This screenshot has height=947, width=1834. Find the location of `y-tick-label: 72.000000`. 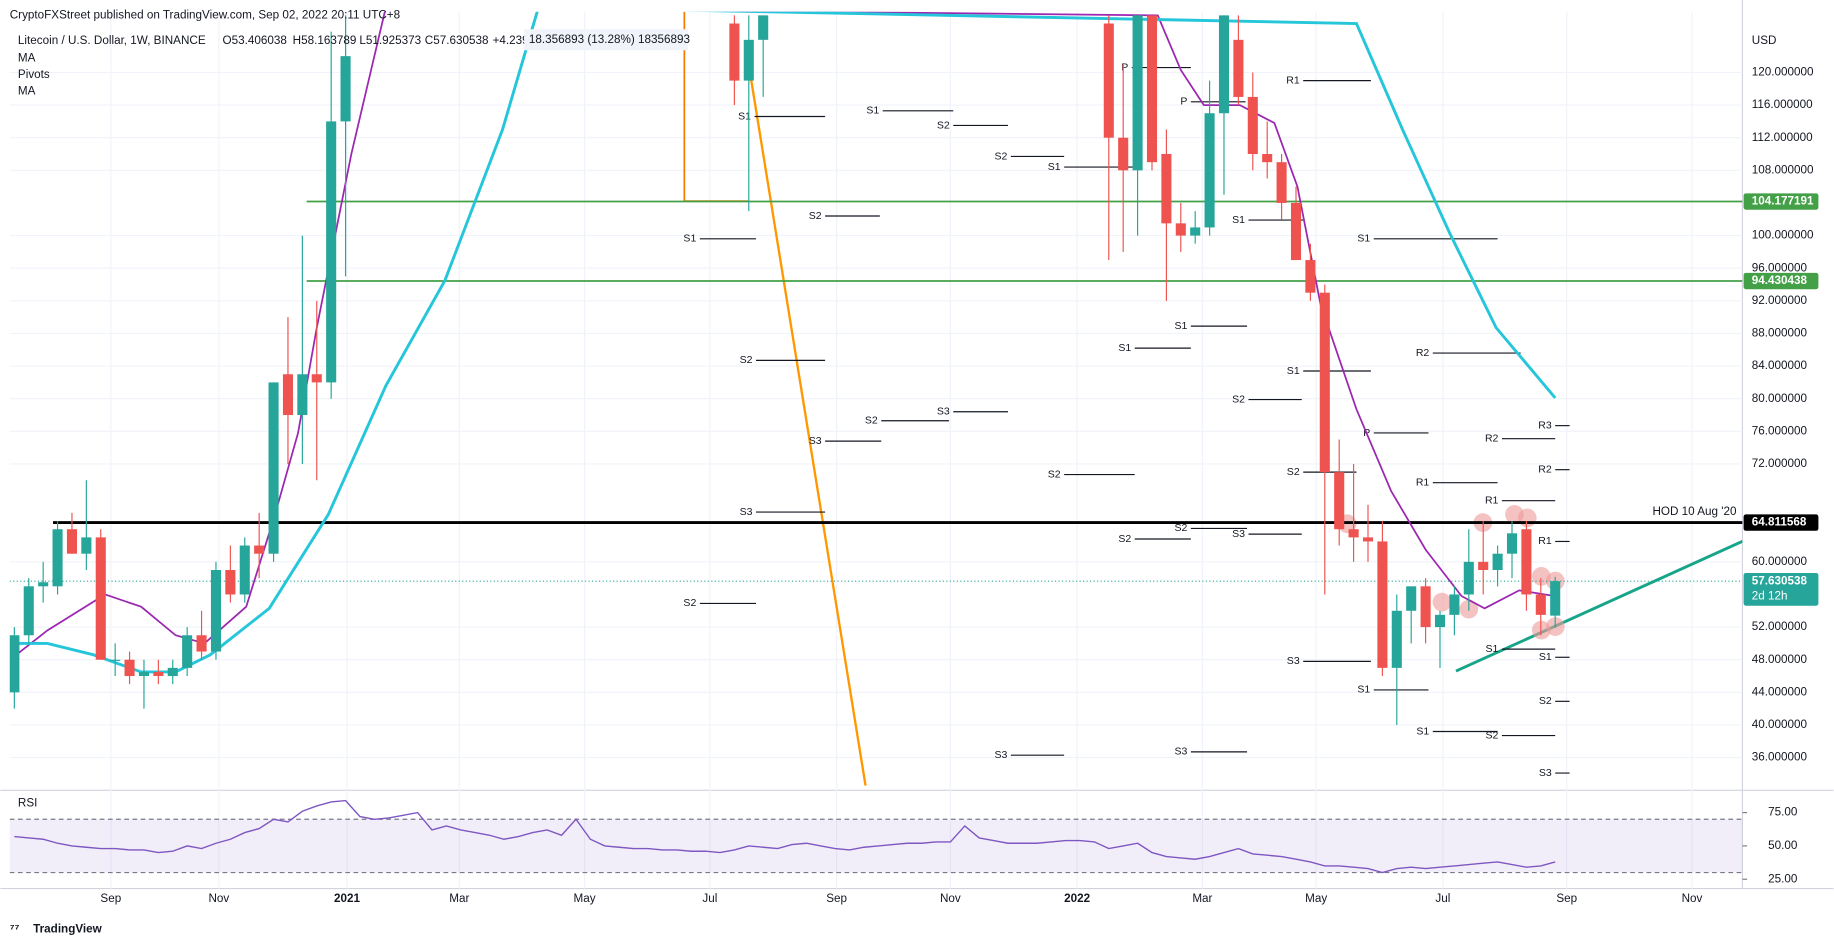

y-tick-label: 72.000000 is located at coordinates (1780, 463).